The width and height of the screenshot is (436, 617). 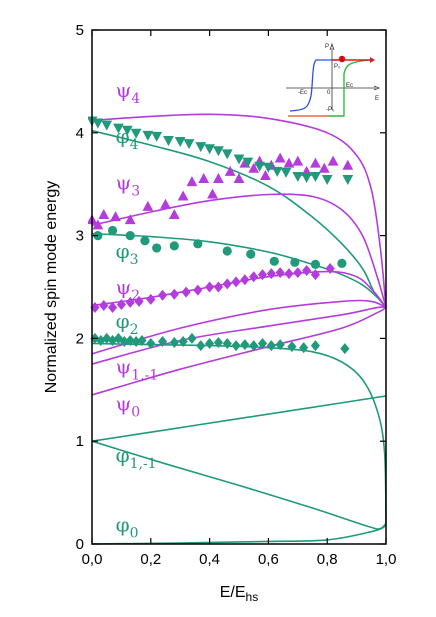 What do you see at coordinates (128, 184) in the screenshot?
I see `curve-label: ψ3` at bounding box center [128, 184].